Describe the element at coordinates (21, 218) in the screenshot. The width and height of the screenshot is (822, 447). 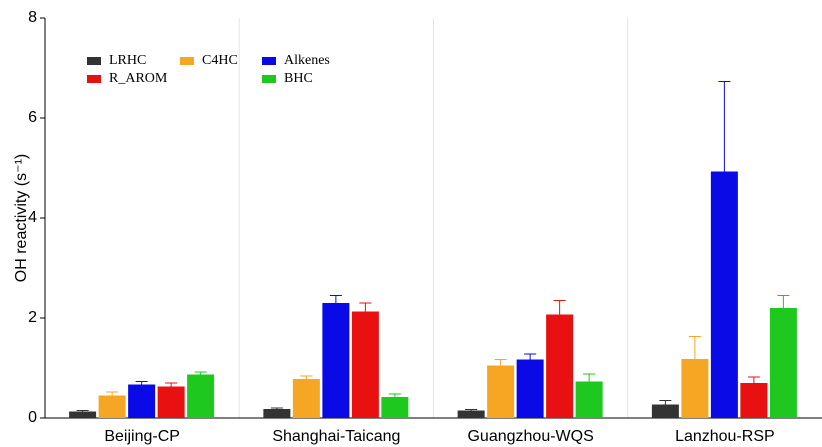
I see `y-axis-label: OH reactivity (s⁻¹)` at that location.